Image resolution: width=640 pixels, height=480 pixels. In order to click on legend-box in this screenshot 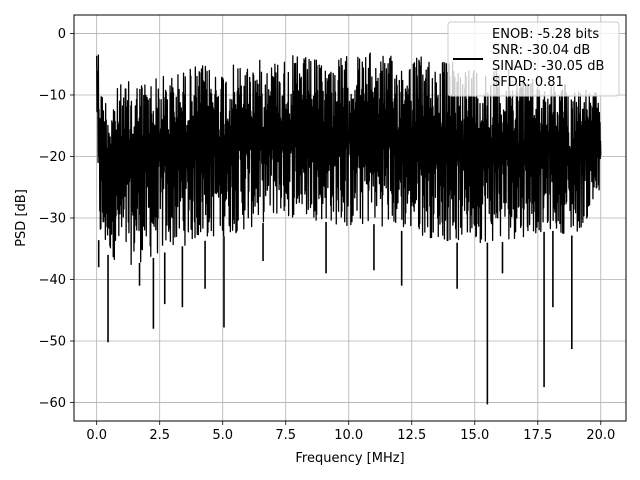, I will do `click(533, 59)`.